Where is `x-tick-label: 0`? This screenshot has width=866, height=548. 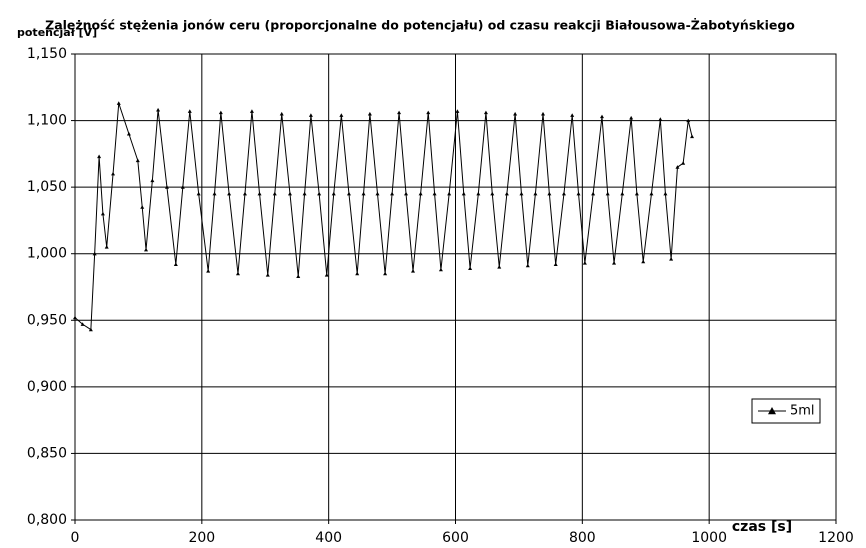 x-tick-label: 0 is located at coordinates (75, 538).